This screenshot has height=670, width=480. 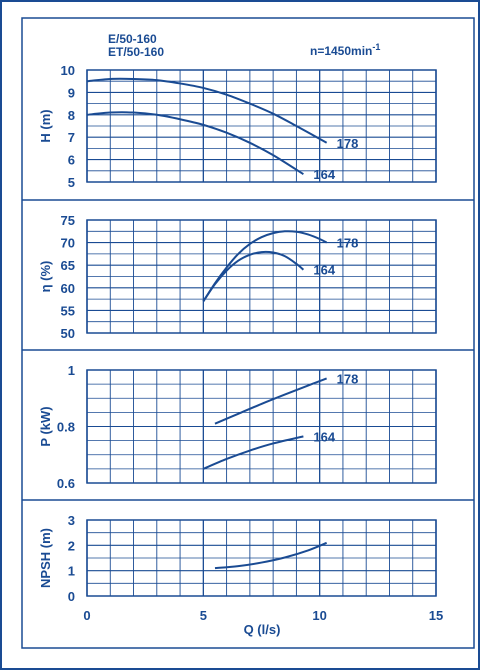 I want to click on y-tick-label: 60, so click(x=68, y=288).